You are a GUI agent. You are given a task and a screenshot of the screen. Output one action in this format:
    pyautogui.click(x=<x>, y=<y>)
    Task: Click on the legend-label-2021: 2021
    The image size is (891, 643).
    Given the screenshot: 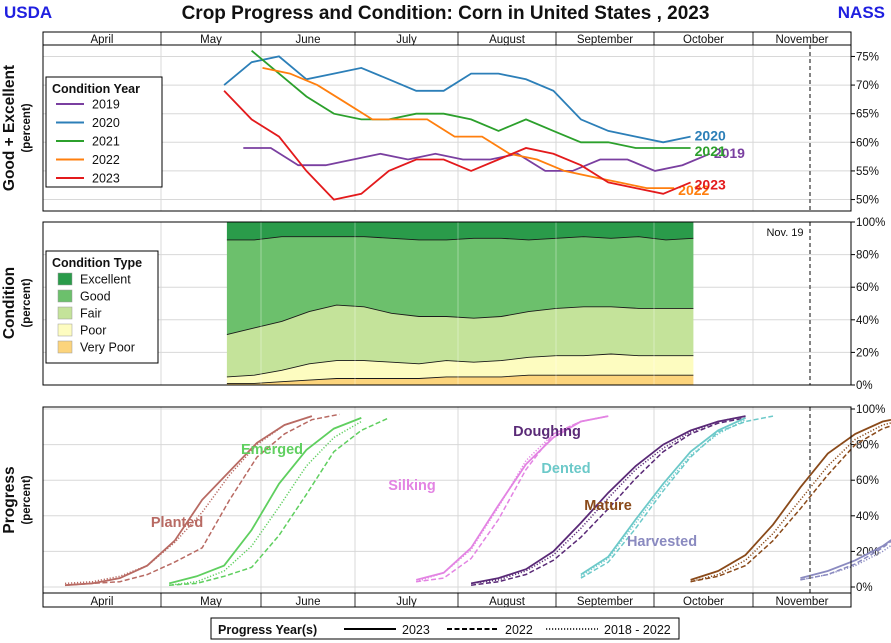 What is the action you would take?
    pyautogui.click(x=106, y=142)
    